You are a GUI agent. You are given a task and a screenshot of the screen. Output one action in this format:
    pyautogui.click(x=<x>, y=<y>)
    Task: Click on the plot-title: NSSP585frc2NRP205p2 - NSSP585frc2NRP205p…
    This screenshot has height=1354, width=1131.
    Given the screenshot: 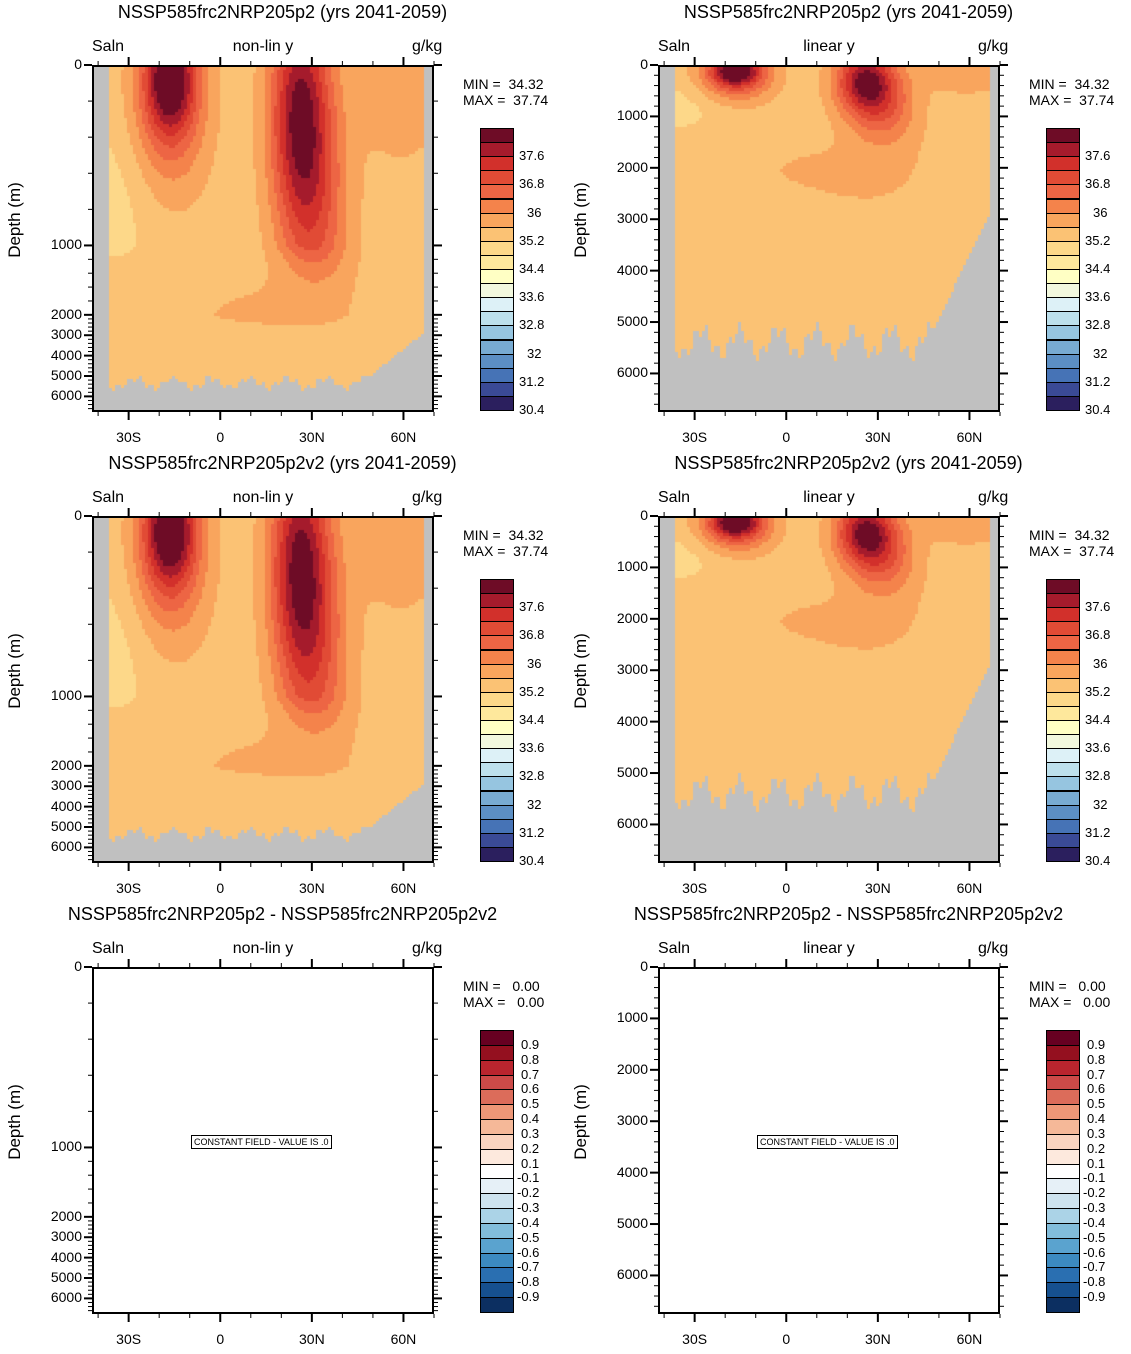 What is the action you would take?
    pyautogui.click(x=282, y=914)
    